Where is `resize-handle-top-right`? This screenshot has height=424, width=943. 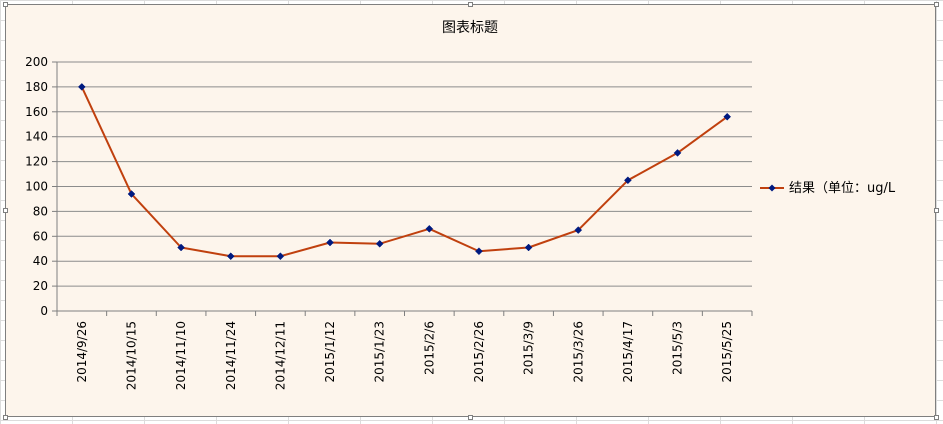 resize-handle-top-right is located at coordinates (936, 4).